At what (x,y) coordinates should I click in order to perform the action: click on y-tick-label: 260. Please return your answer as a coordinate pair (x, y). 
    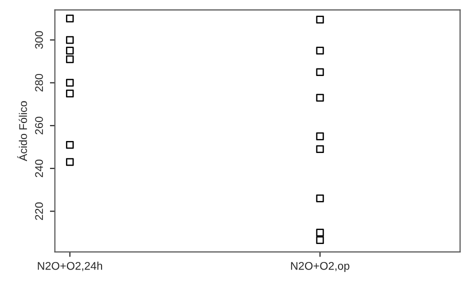
    Looking at the image, I should click on (39, 125).